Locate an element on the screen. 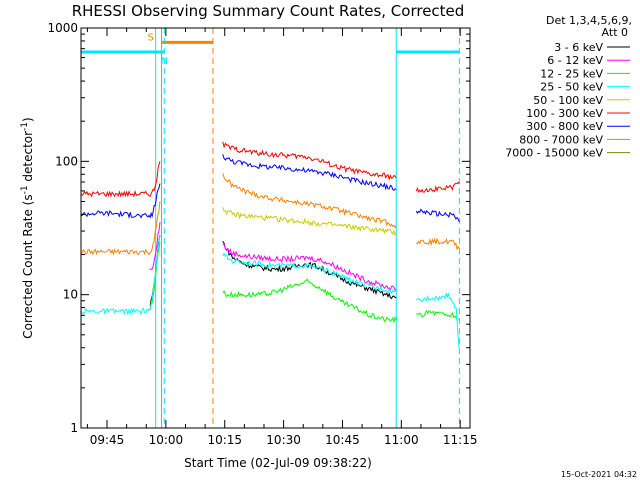  series-6to12keV-kev is located at coordinates (273, 257).